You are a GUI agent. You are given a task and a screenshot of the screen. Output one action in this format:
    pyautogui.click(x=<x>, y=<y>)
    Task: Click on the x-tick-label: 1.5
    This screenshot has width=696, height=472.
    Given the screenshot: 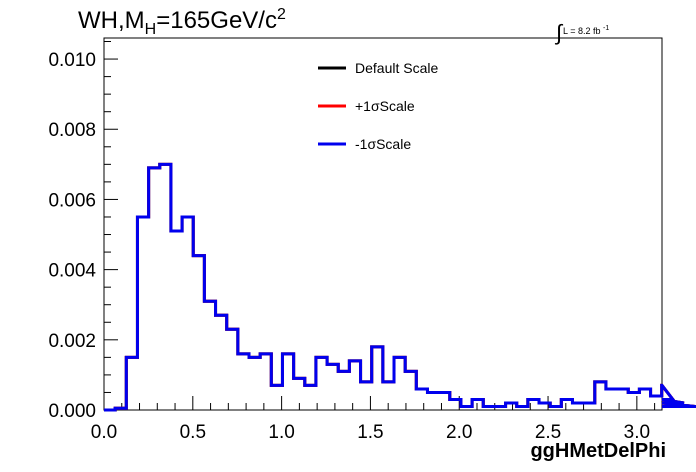 What is the action you would take?
    pyautogui.click(x=370, y=432)
    